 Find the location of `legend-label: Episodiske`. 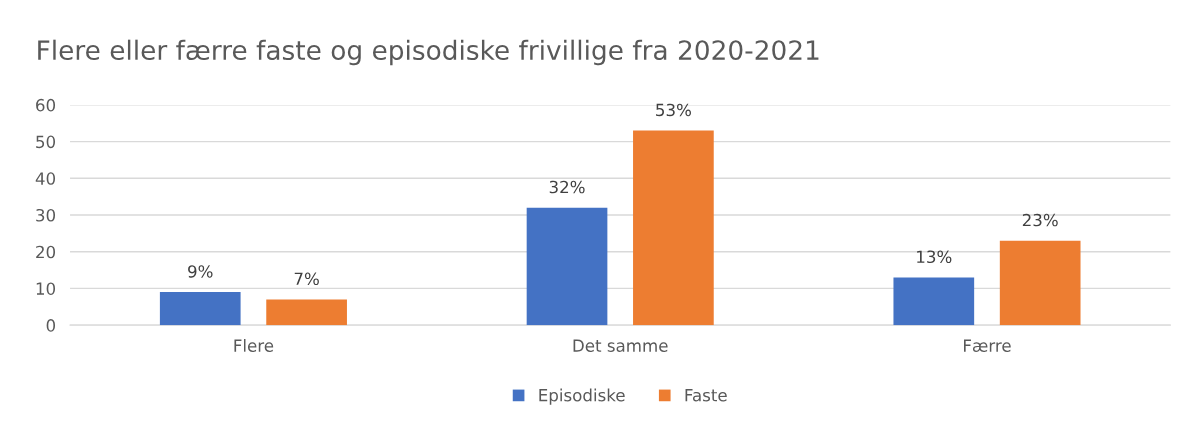

legend-label: Episodiske is located at coordinates (582, 396).